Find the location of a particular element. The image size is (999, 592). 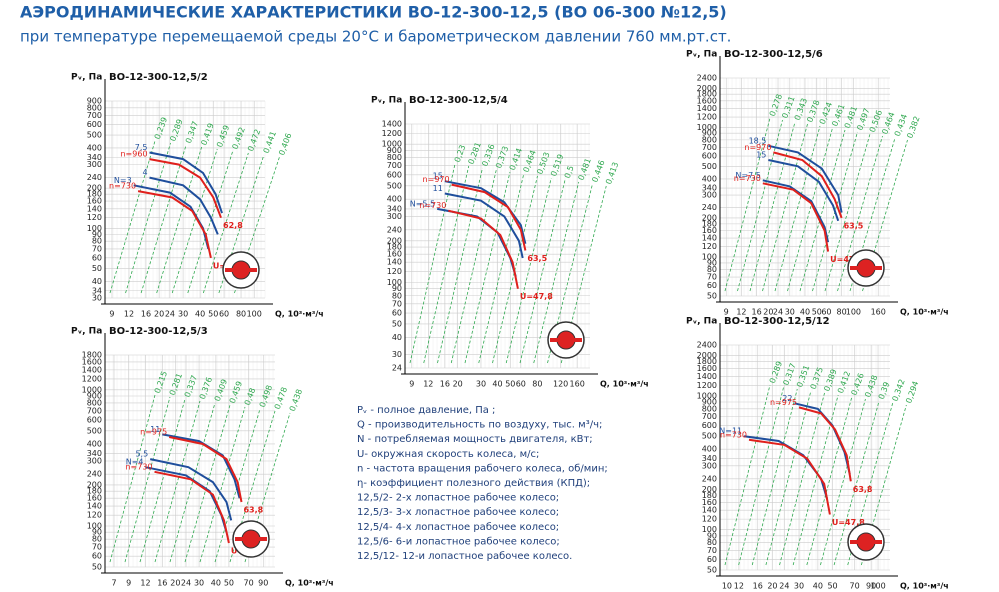

x-tick-label: 24 is located at coordinates (784, 586).